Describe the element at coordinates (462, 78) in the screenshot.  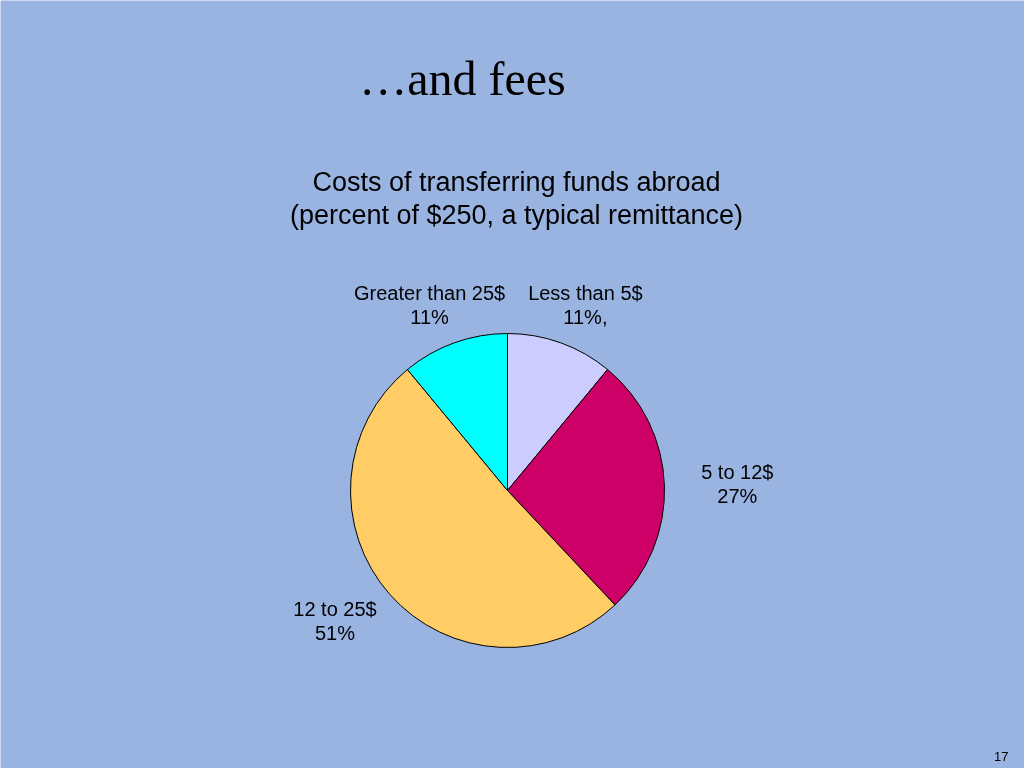
I see `chart-title: …and fees` at that location.